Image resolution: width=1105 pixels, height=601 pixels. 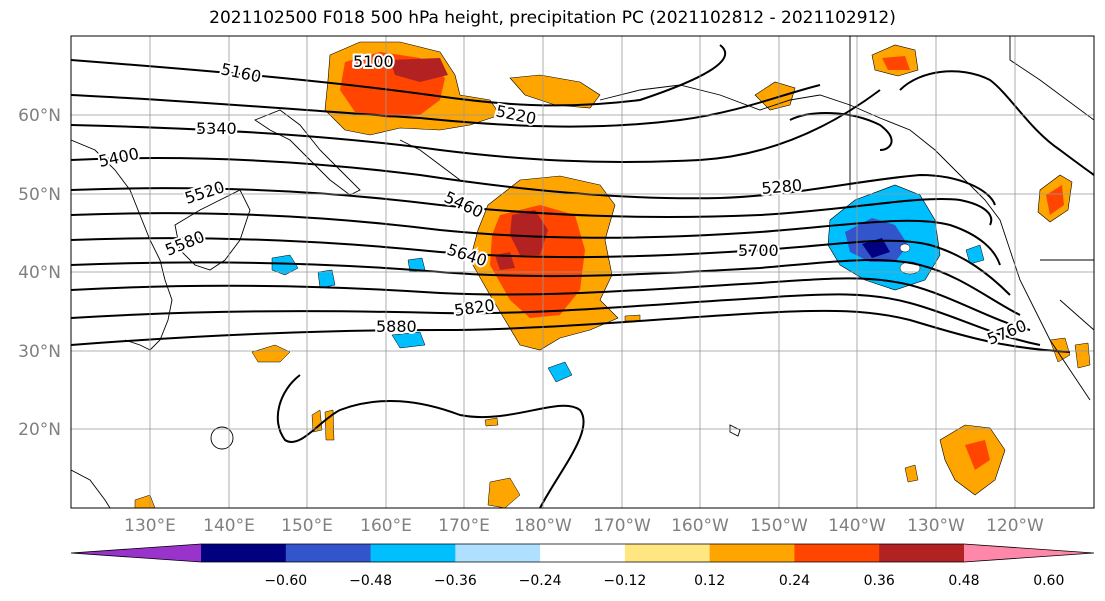 What do you see at coordinates (39, 352) in the screenshot?
I see `lat-label: 30°N` at bounding box center [39, 352].